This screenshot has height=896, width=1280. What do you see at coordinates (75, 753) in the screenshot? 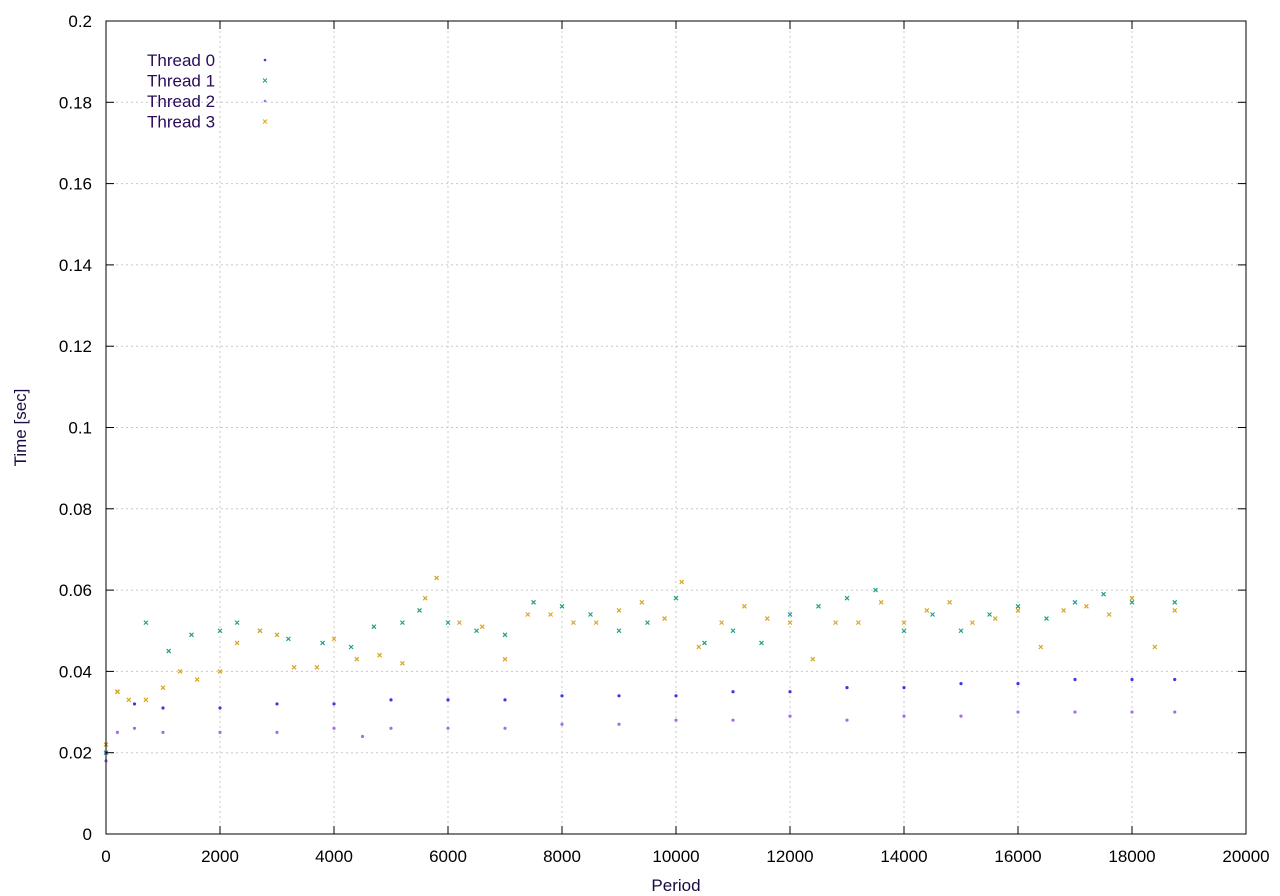
I see `y-tick-label: 0.02` at bounding box center [75, 753].